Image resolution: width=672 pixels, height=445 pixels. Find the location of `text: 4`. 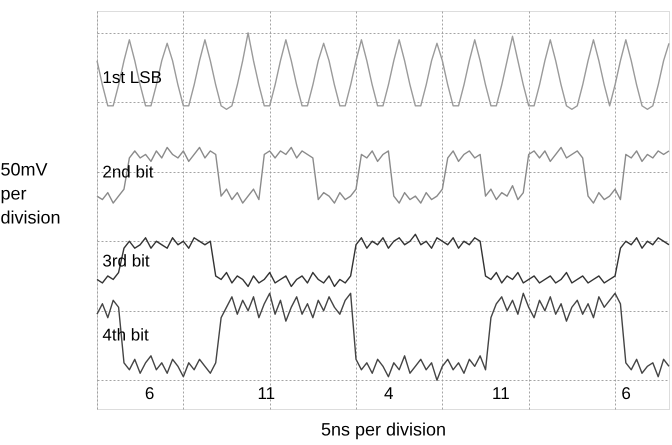

text: 4 is located at coordinates (389, 394).